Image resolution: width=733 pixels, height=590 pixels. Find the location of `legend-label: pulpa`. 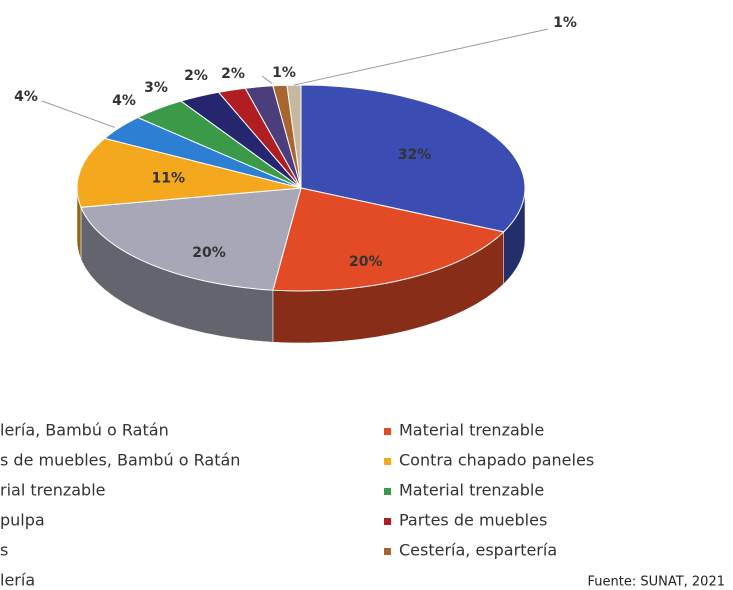

legend-label: pulpa is located at coordinates (22, 520).